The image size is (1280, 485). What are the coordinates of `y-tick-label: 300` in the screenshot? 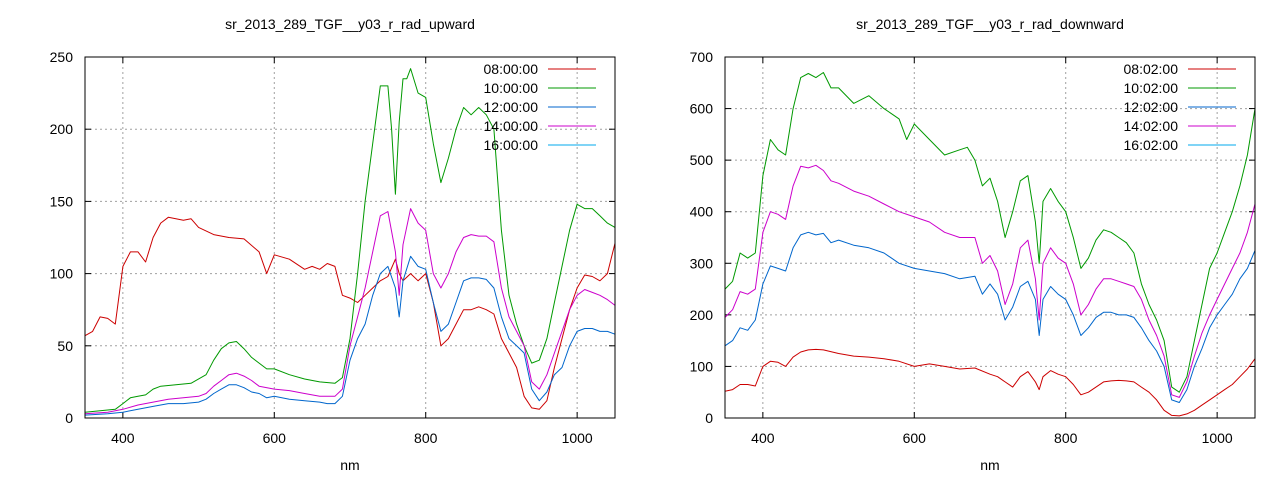 It's located at (702, 263).